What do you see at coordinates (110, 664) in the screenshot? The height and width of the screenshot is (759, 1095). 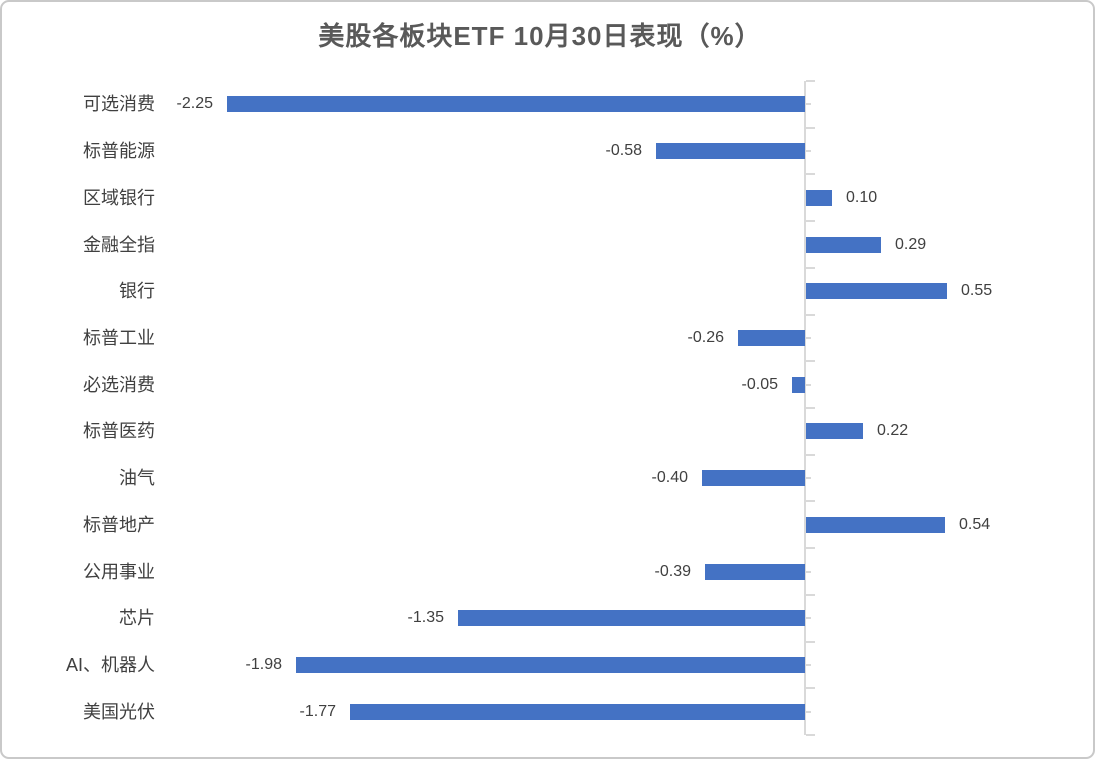 I see `category-label: AI、机器人` at bounding box center [110, 664].